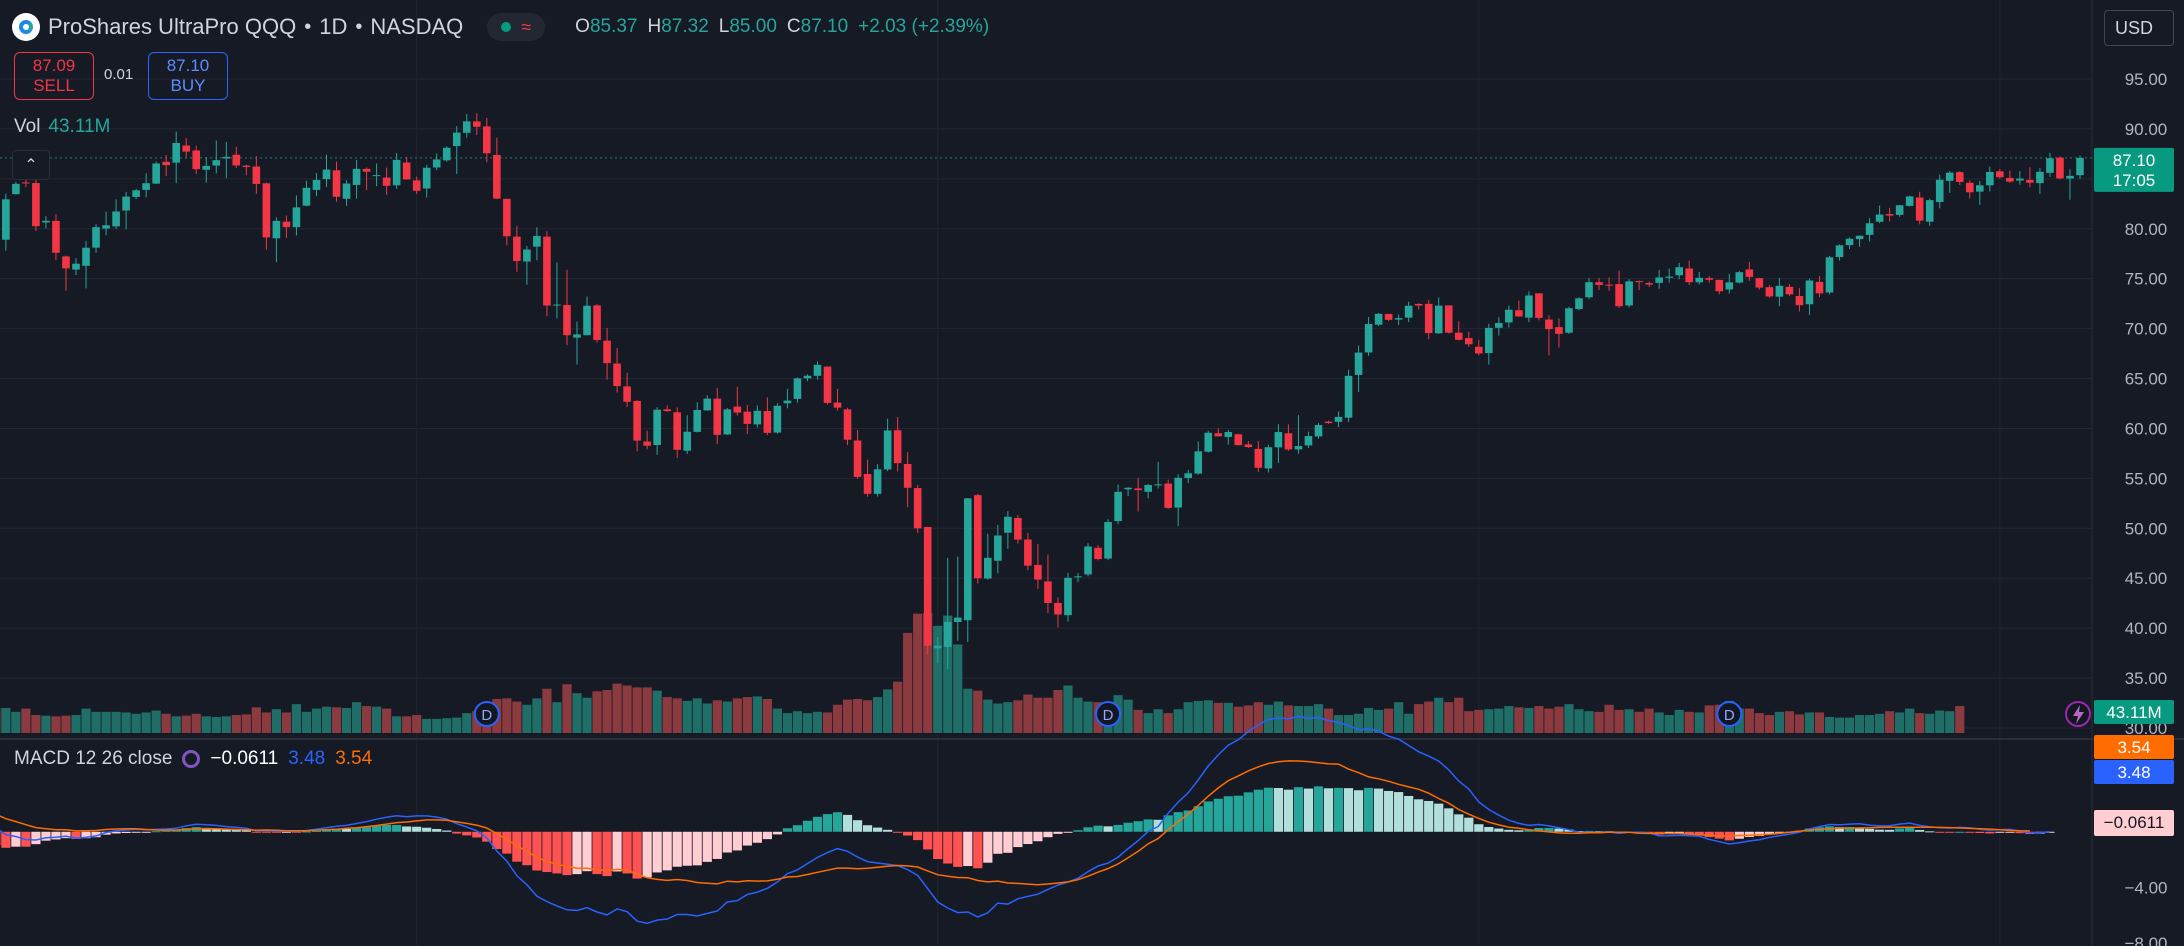  Describe the element at coordinates (2146, 229) in the screenshot. I see `price-tick-label: 80.00` at that location.